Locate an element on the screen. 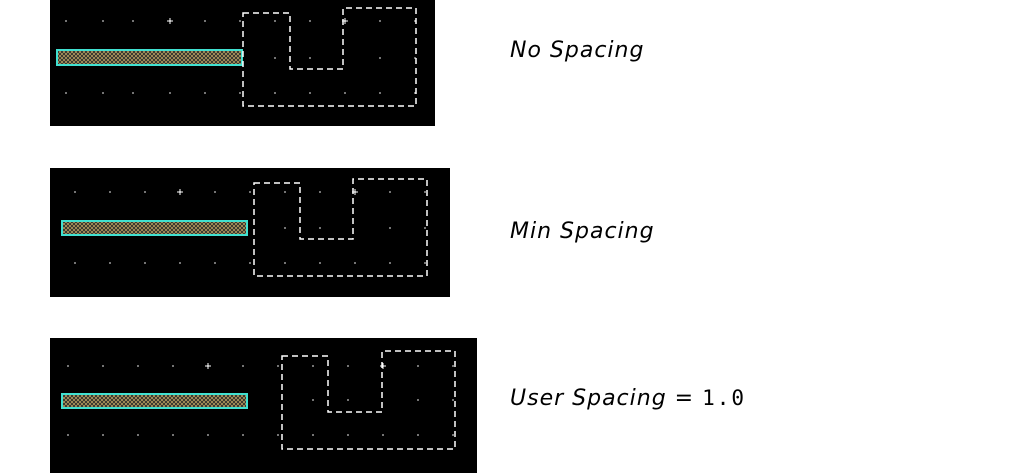  grid-dots is located at coordinates (250, 227).